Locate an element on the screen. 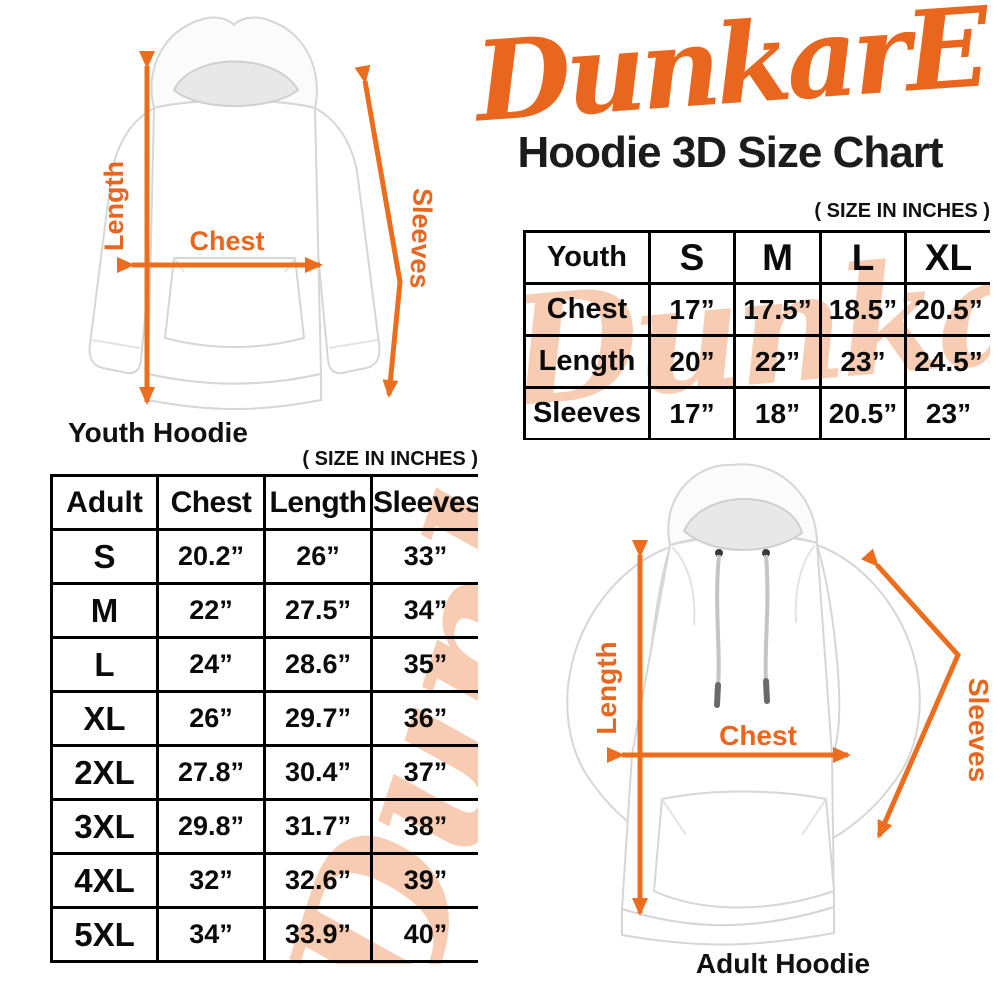 Image resolution: width=1000 pixels, height=1000 pixels. column-header: M is located at coordinates (777, 257).